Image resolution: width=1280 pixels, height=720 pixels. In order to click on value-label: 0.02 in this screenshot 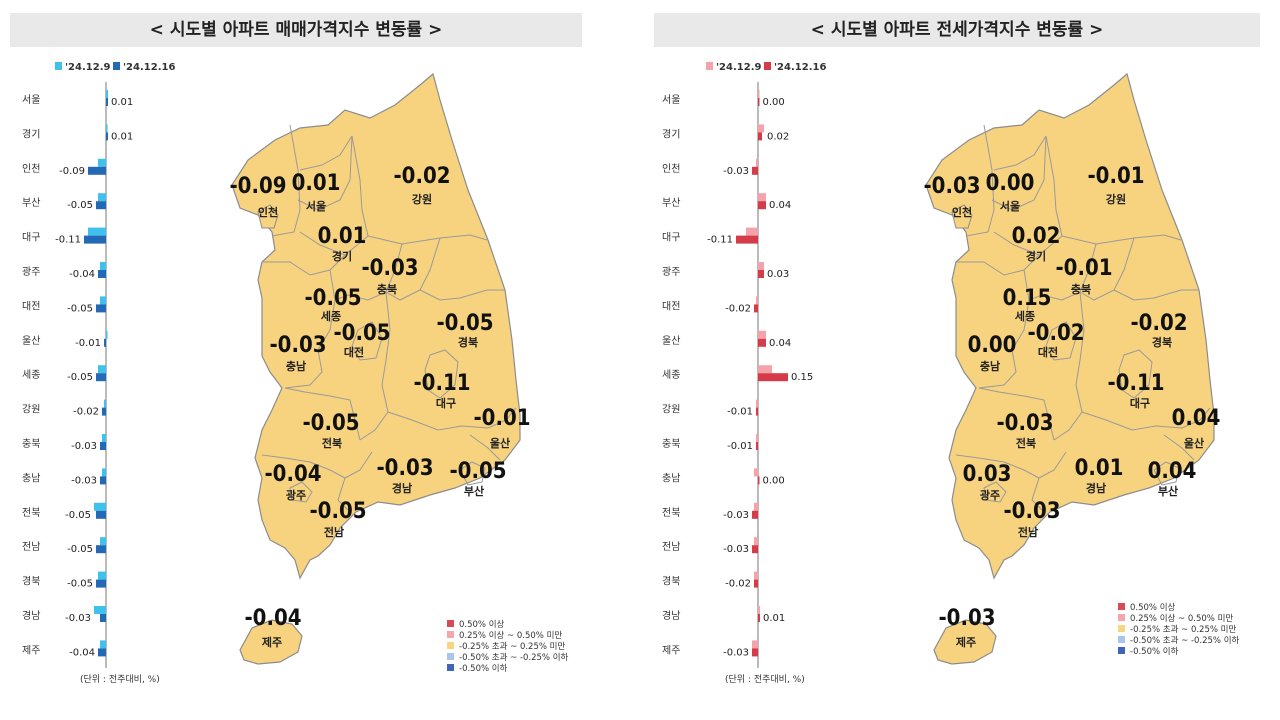, I will do `click(778, 136)`.